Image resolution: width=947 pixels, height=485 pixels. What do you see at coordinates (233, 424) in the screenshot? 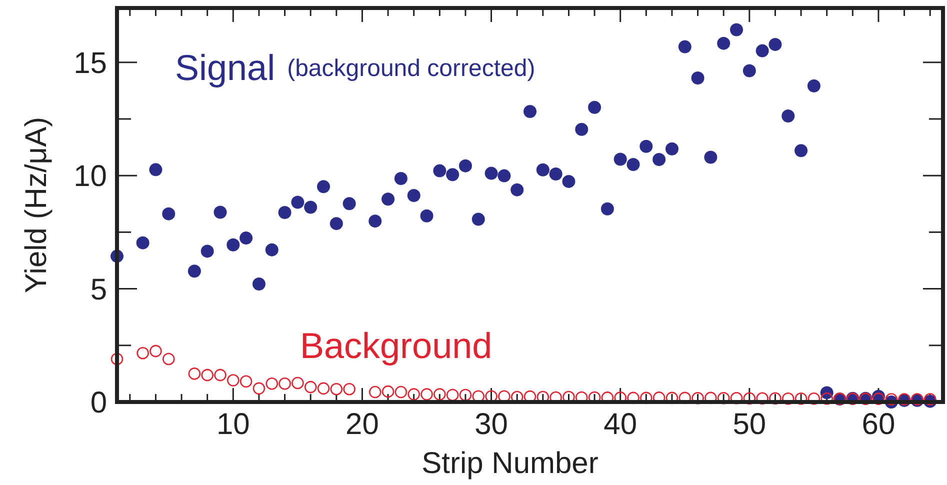
I see `x-tick-label: 10` at bounding box center [233, 424].